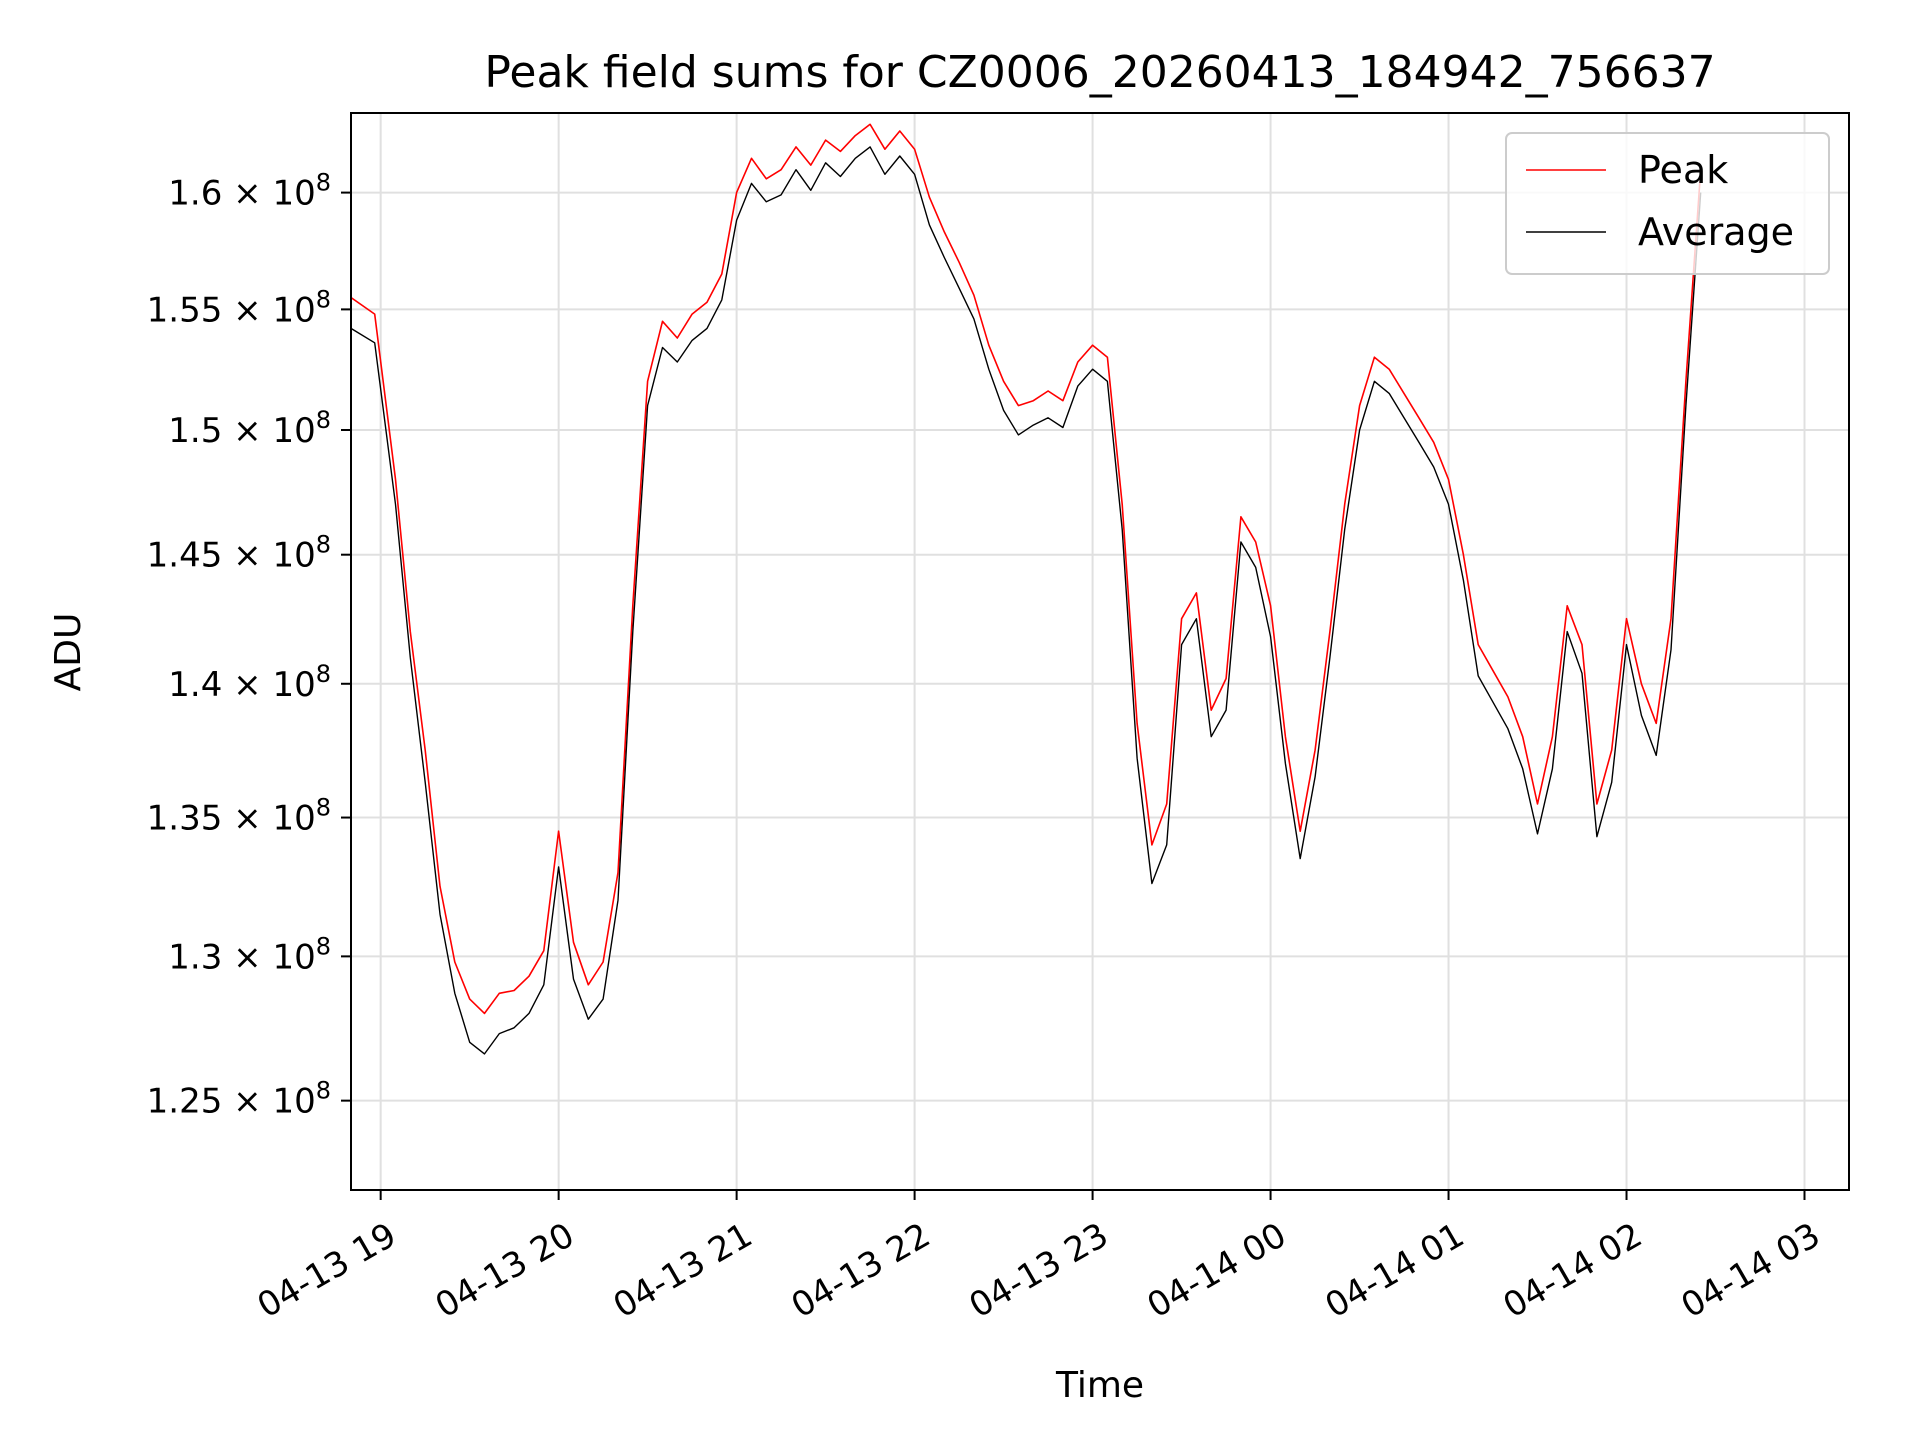 This screenshot has height=1440, width=1920. I want to click on y-tick-label: 1.4 × 108, so click(249, 682).